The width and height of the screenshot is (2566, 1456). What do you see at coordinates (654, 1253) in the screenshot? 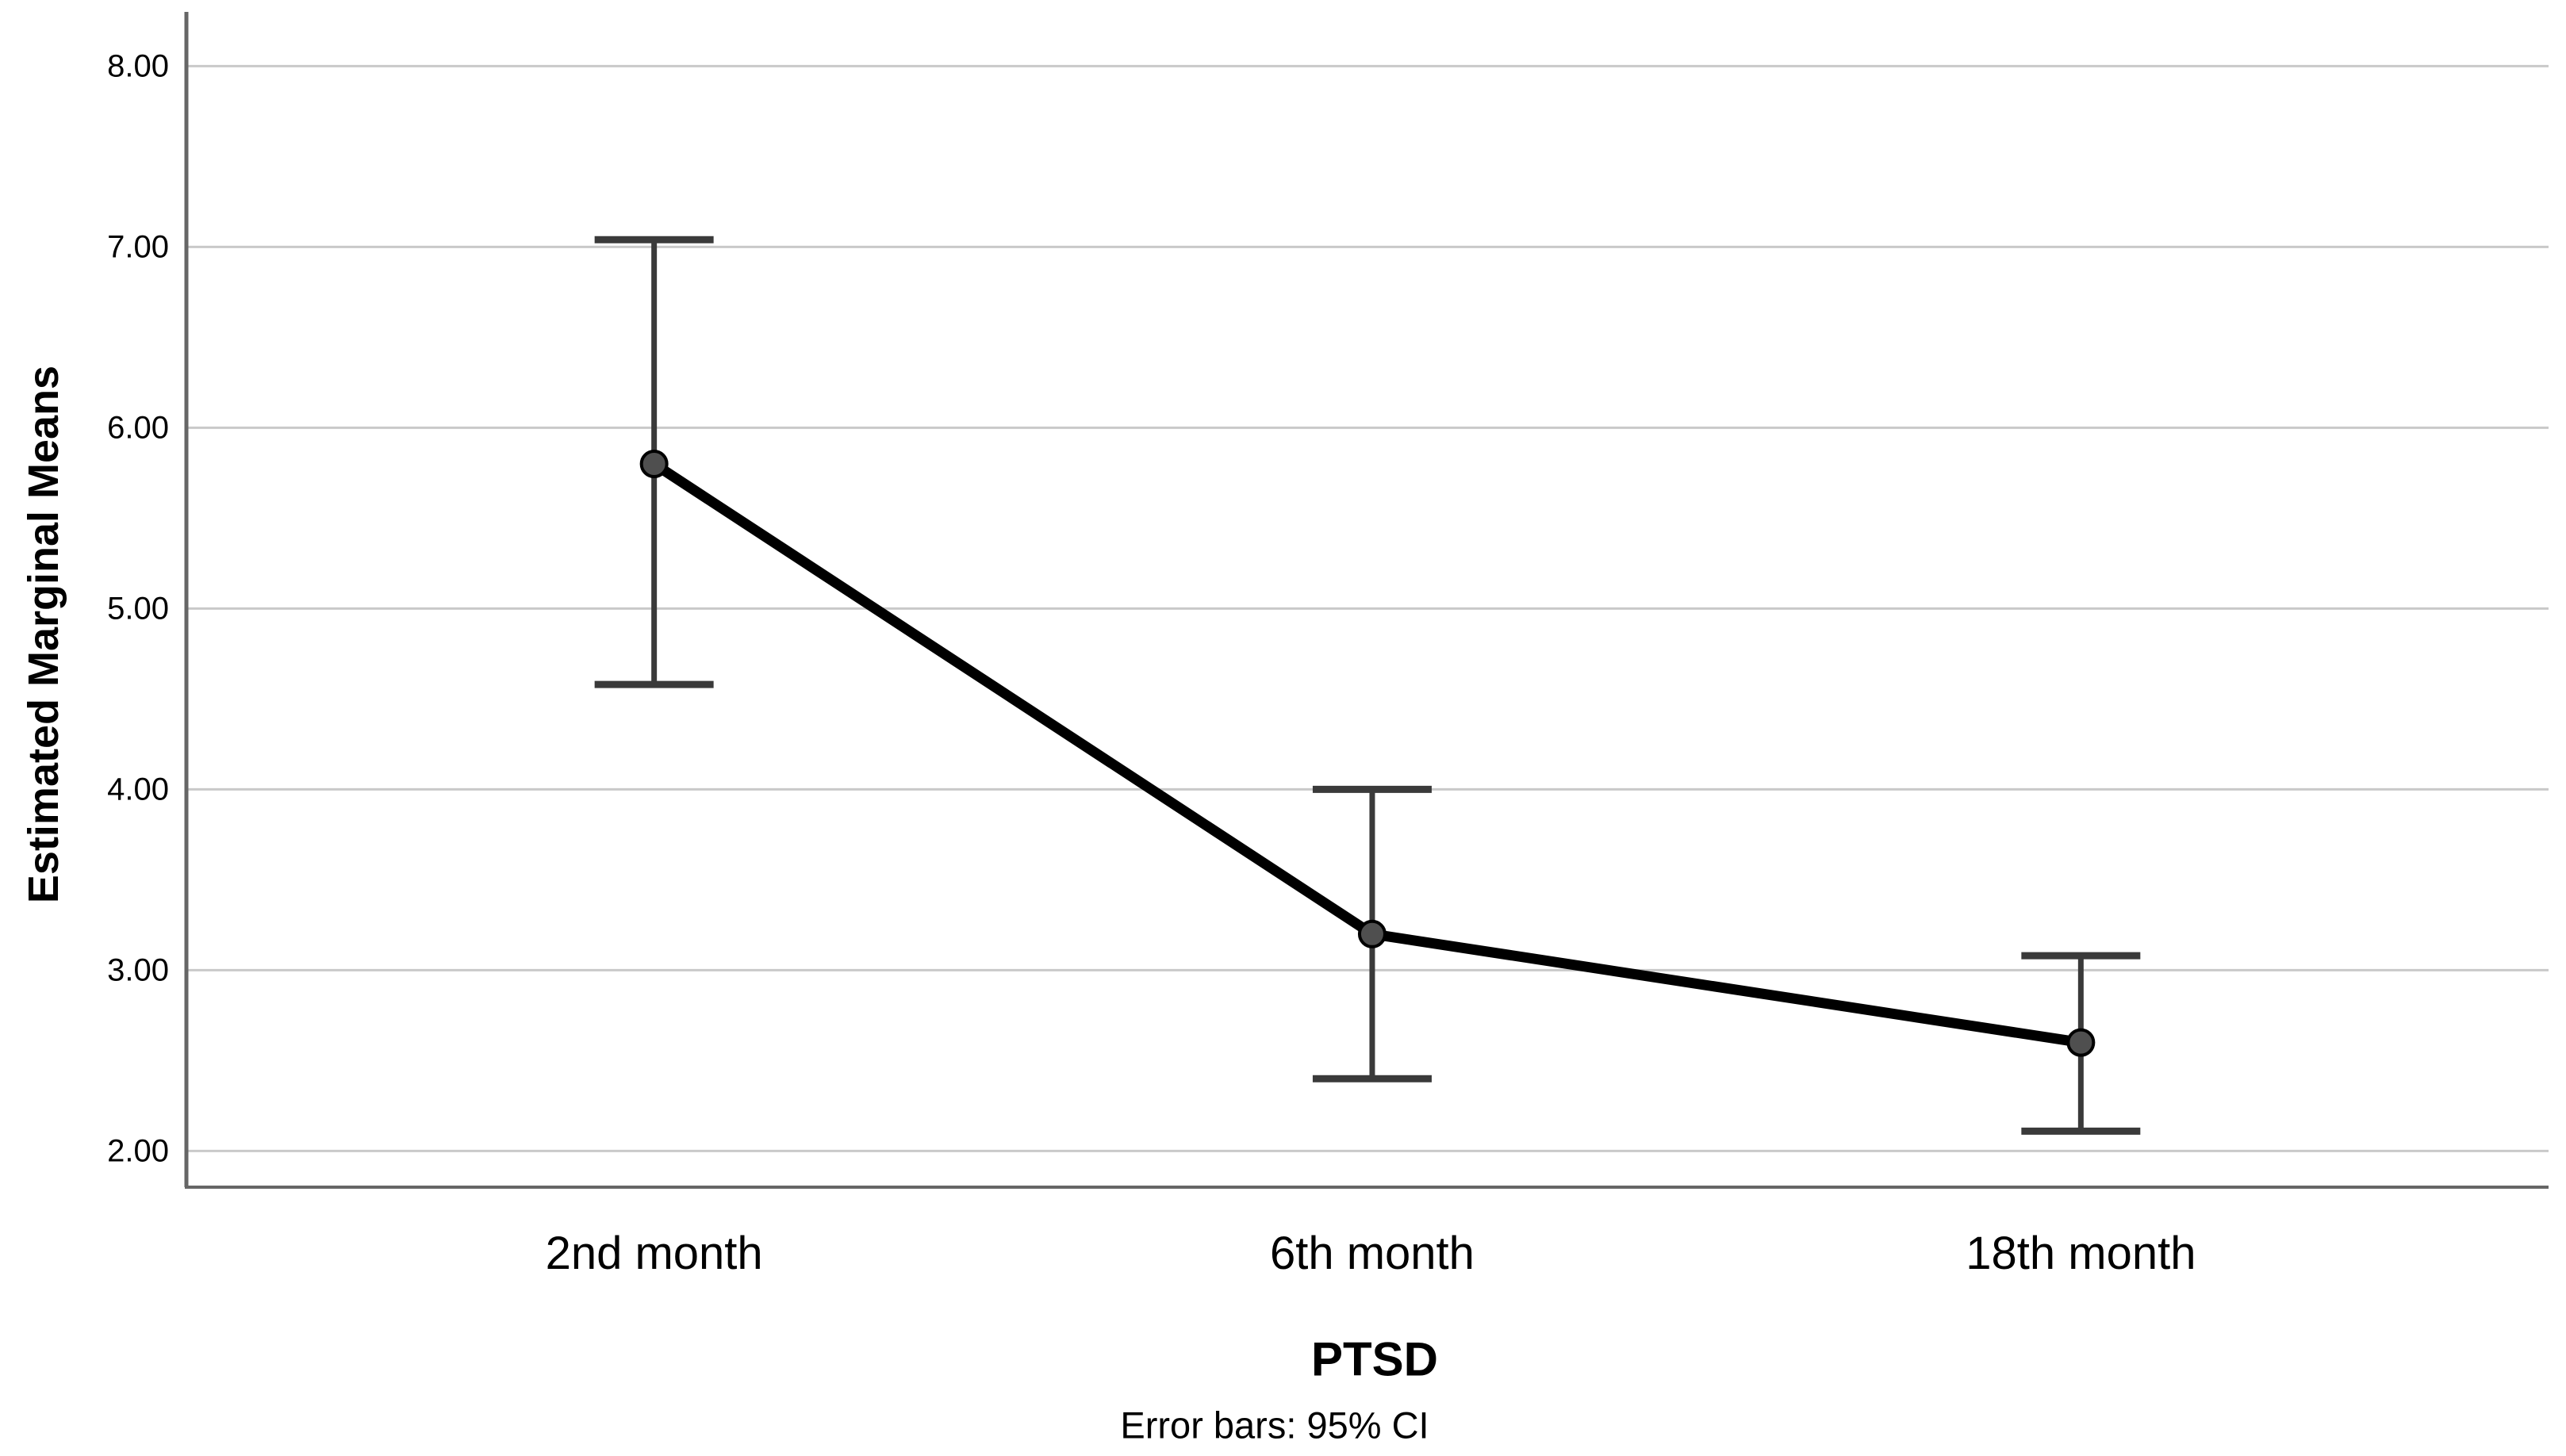
I see `x-tick-label: 2nd month` at bounding box center [654, 1253].